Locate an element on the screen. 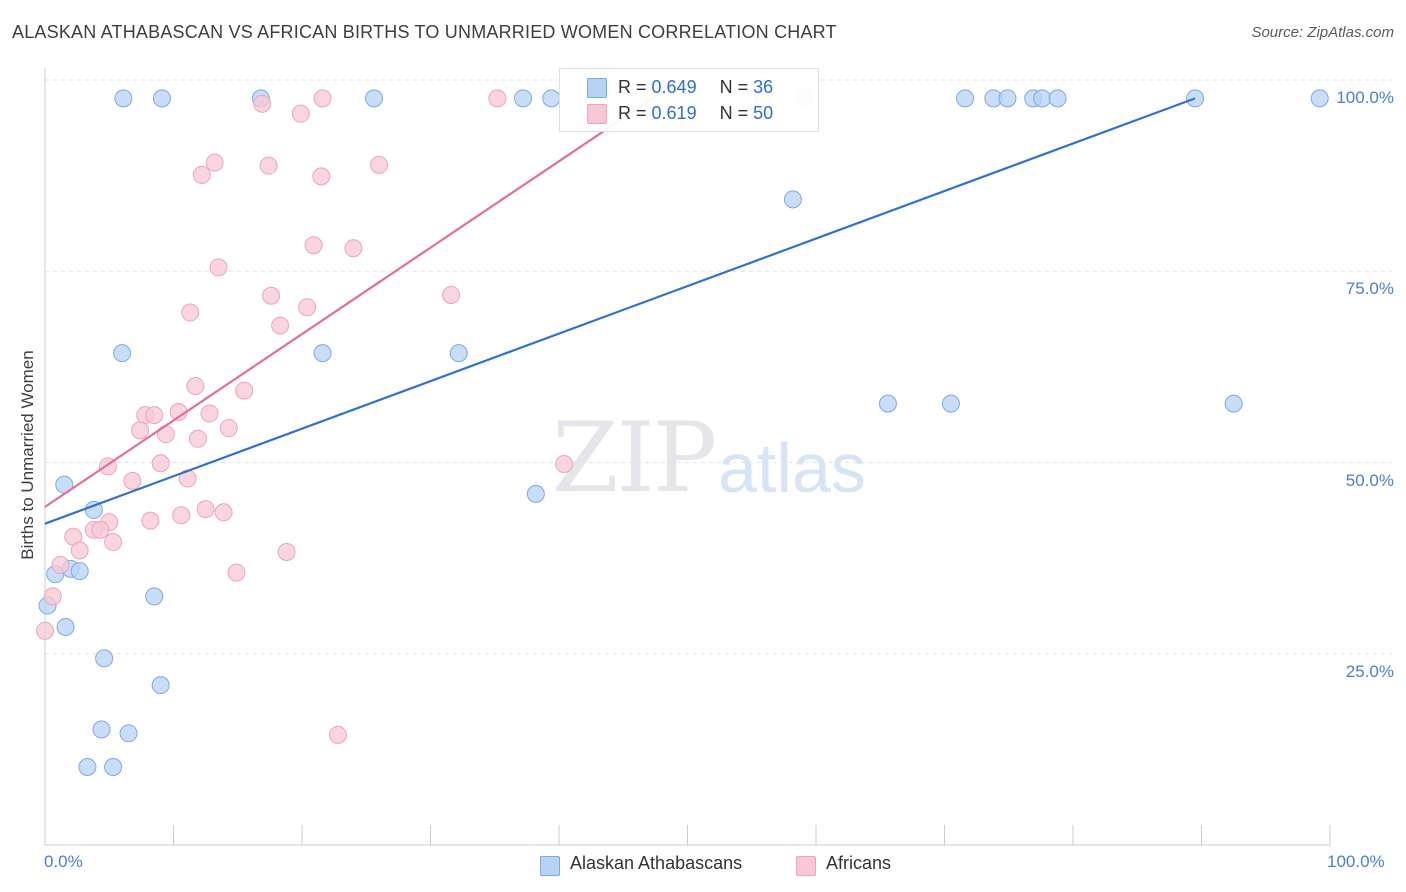 This screenshot has width=1406, height=892. watermark-zip: ZIP is located at coordinates (634, 458).